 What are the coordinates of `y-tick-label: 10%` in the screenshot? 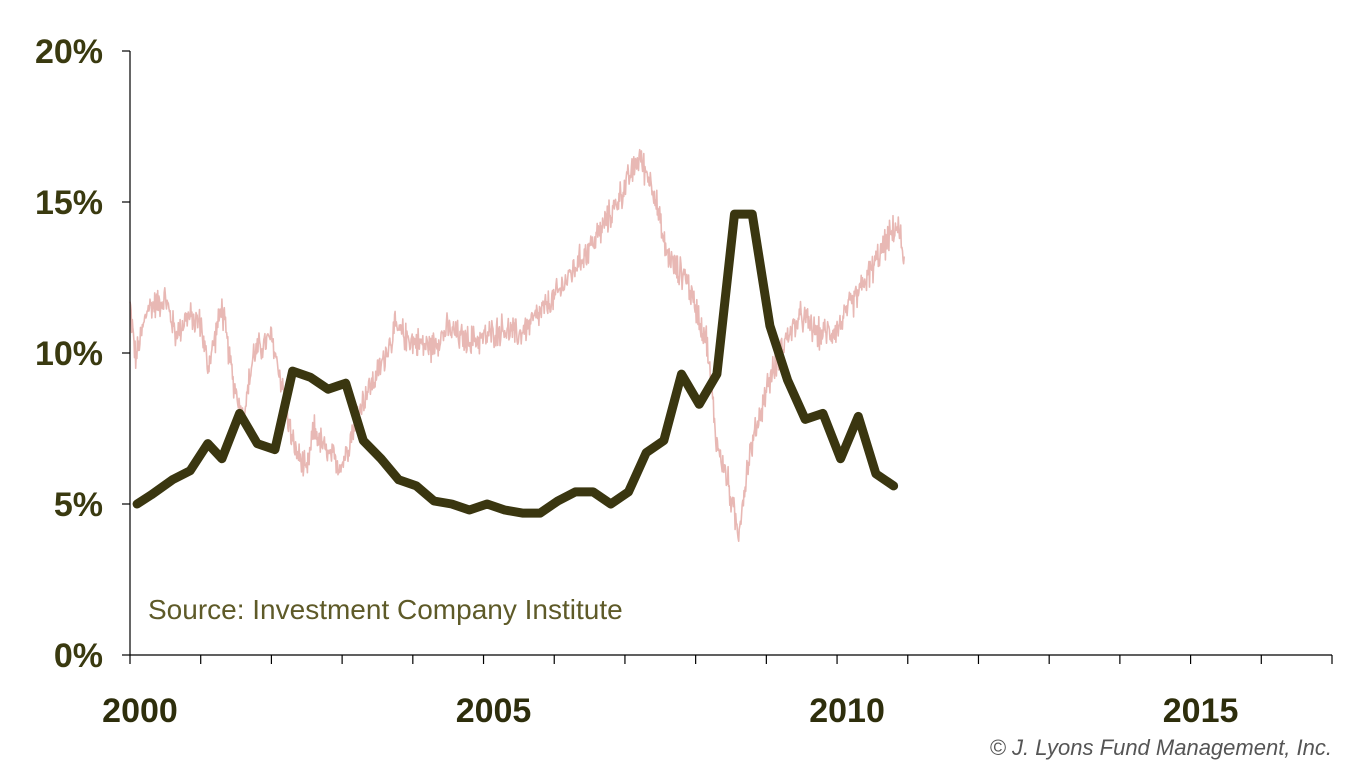 It's located at (69, 354).